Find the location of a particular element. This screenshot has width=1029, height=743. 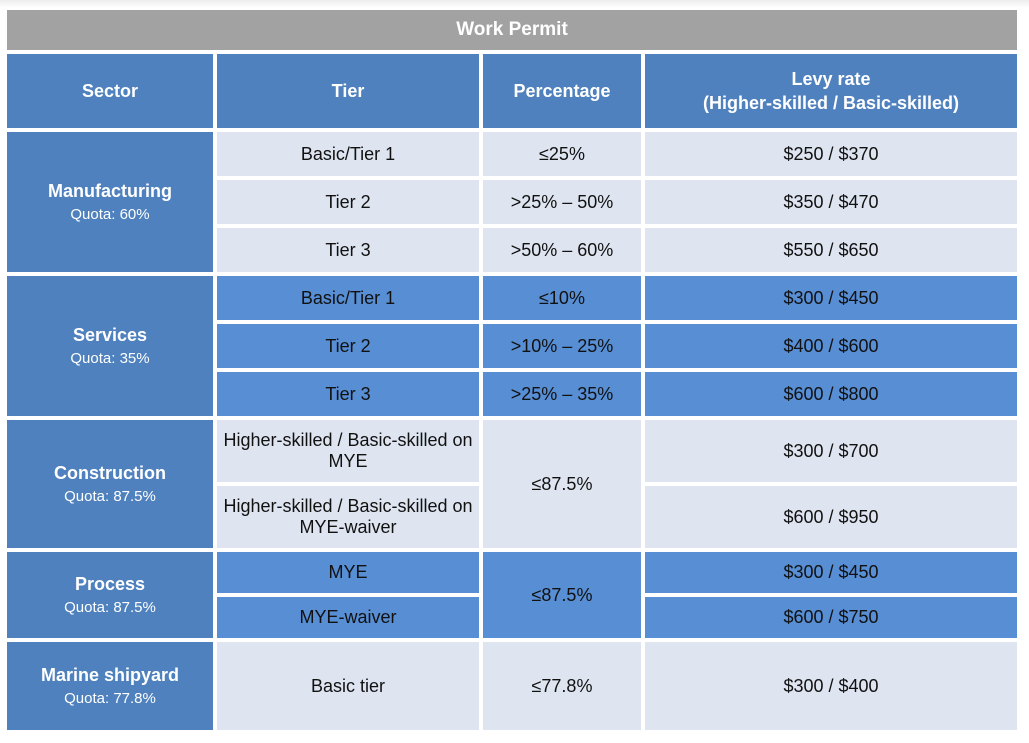

sector-name: Process is located at coordinates (110, 584).